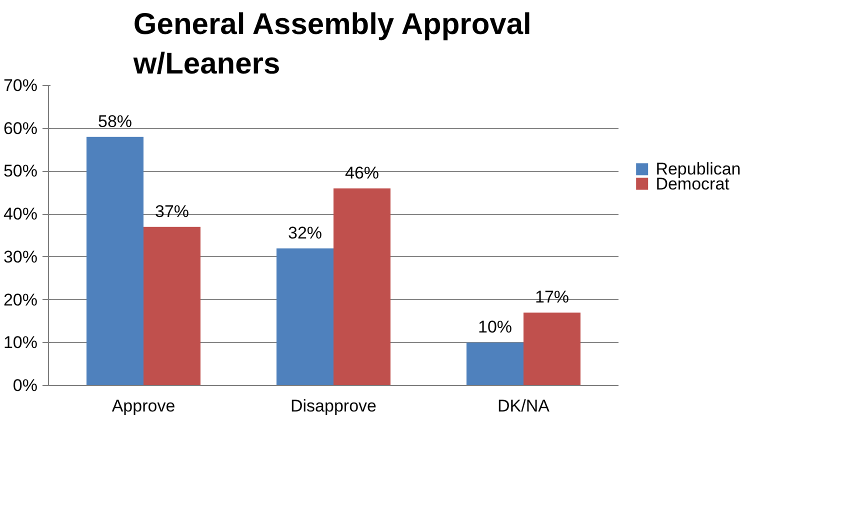 This screenshot has width=855, height=516. Describe the element at coordinates (524, 406) in the screenshot. I see `x-tick-label: DK/NA` at that location.